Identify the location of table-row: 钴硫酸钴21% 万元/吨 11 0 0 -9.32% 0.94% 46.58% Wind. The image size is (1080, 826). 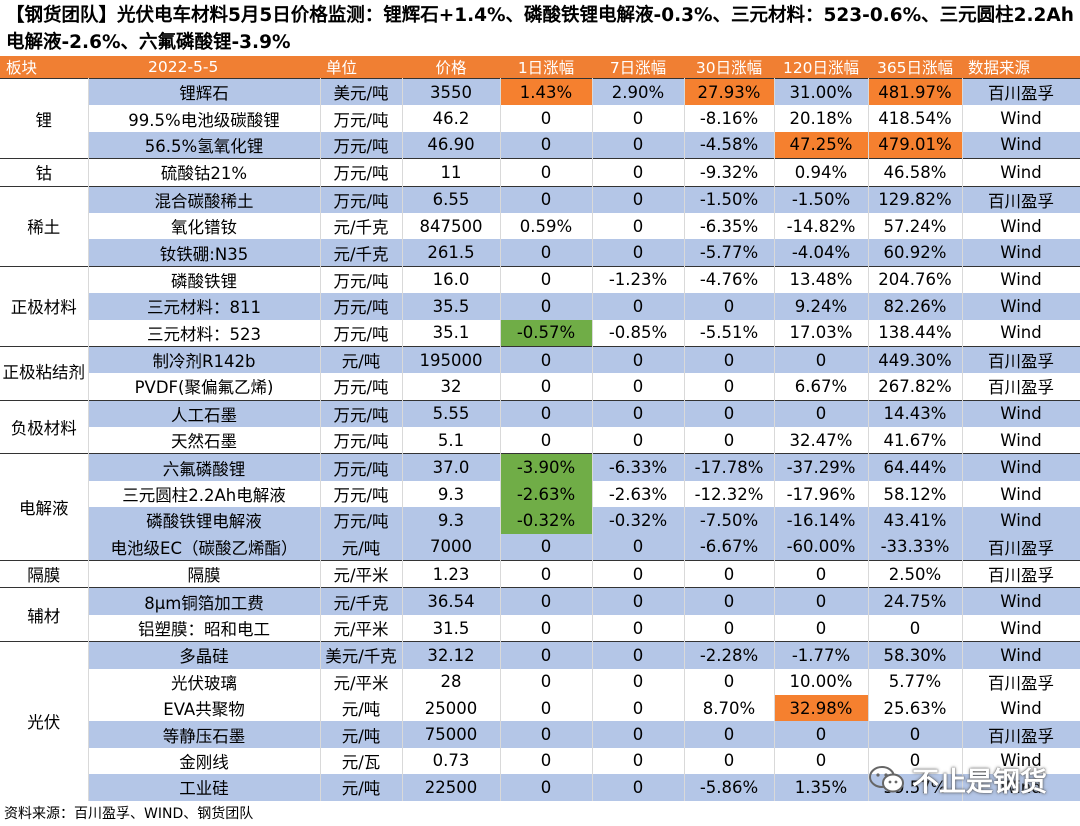
(540, 172).